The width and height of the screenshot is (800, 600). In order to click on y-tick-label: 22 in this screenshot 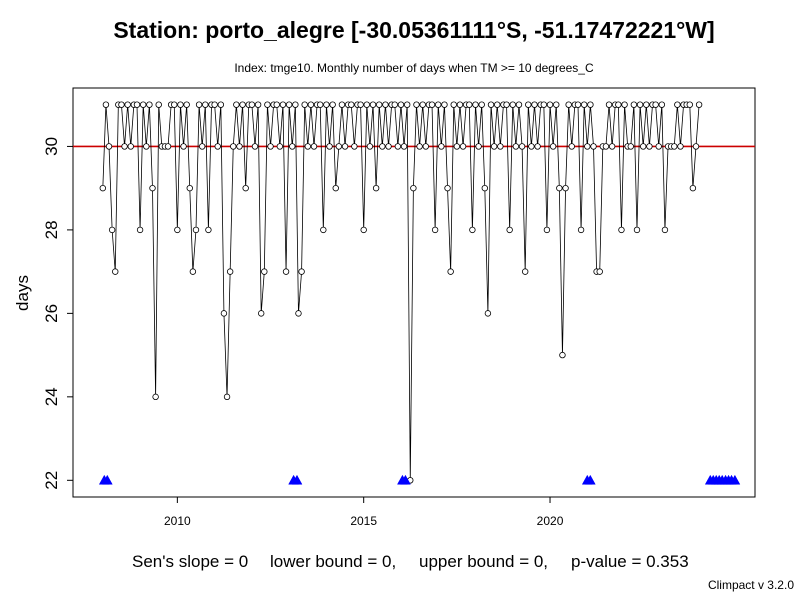, I will do `click(51, 480)`.